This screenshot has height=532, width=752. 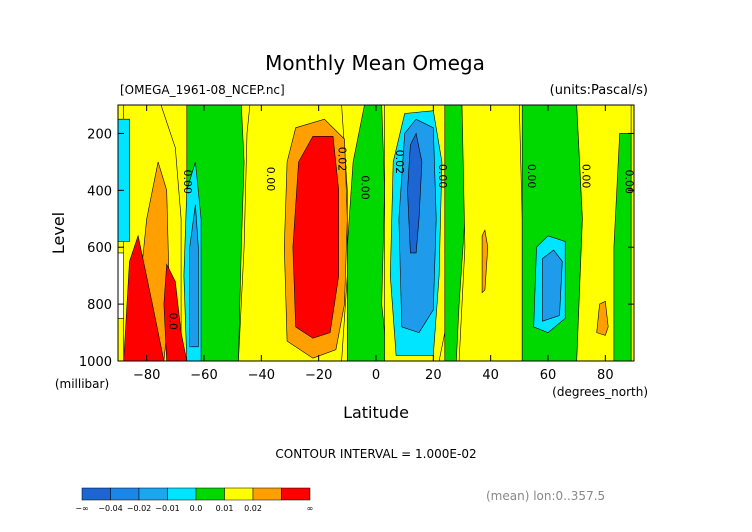 I want to click on x-tick-label: 0, so click(x=376, y=375).